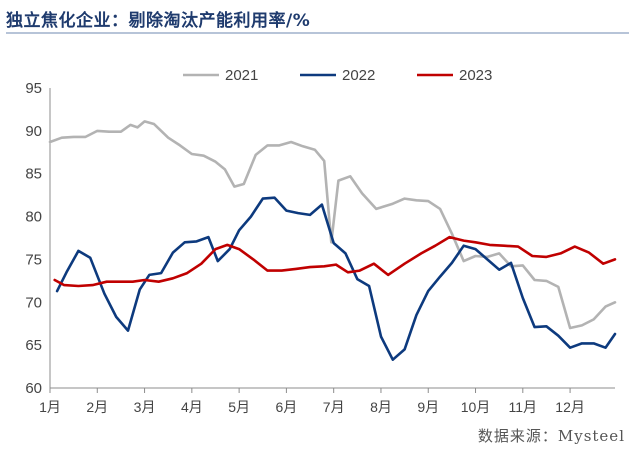  What do you see at coordinates (239, 407) in the screenshot?
I see `x-tick-label: 5月` at bounding box center [239, 407].